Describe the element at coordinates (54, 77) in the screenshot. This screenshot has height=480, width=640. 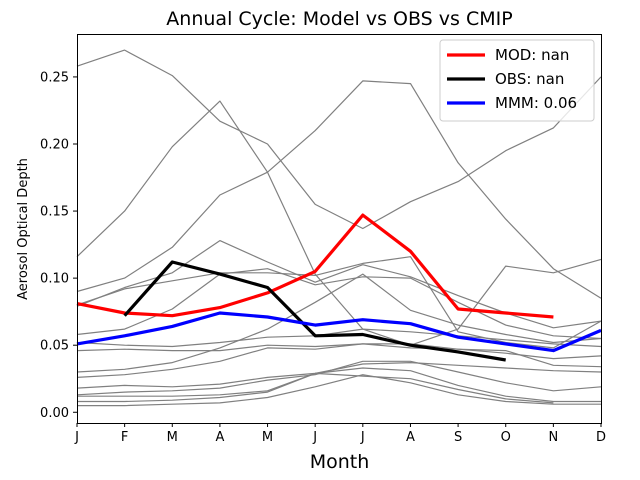
I see `y-tick-label: 0.25` at that location.